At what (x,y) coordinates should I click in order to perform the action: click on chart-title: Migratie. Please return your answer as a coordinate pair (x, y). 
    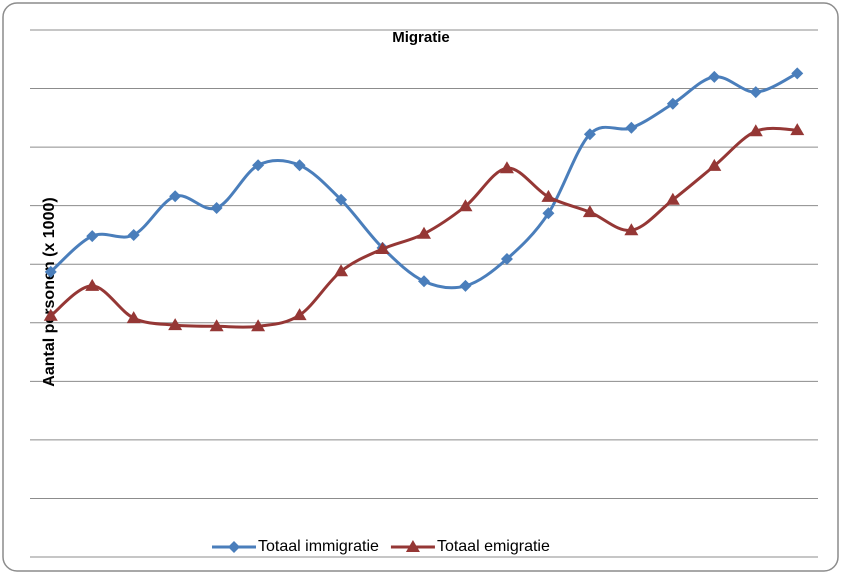
    Looking at the image, I should click on (421, 37).